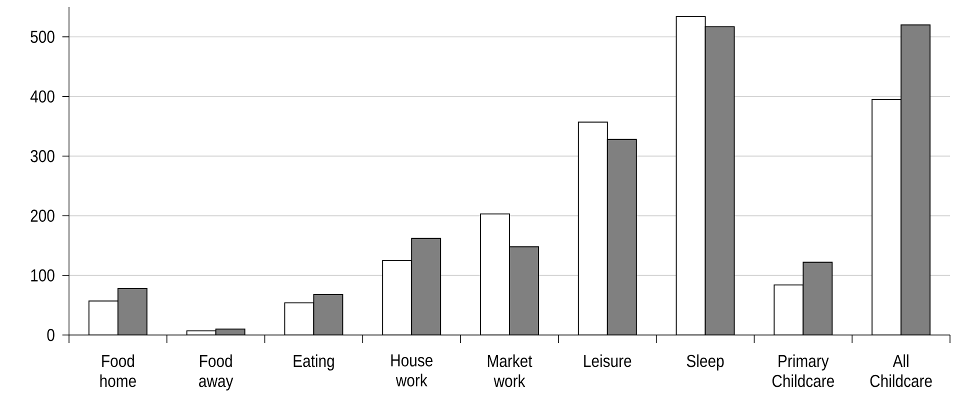  What do you see at coordinates (216, 372) in the screenshot?
I see `x-tick-label: Food away` at bounding box center [216, 372].